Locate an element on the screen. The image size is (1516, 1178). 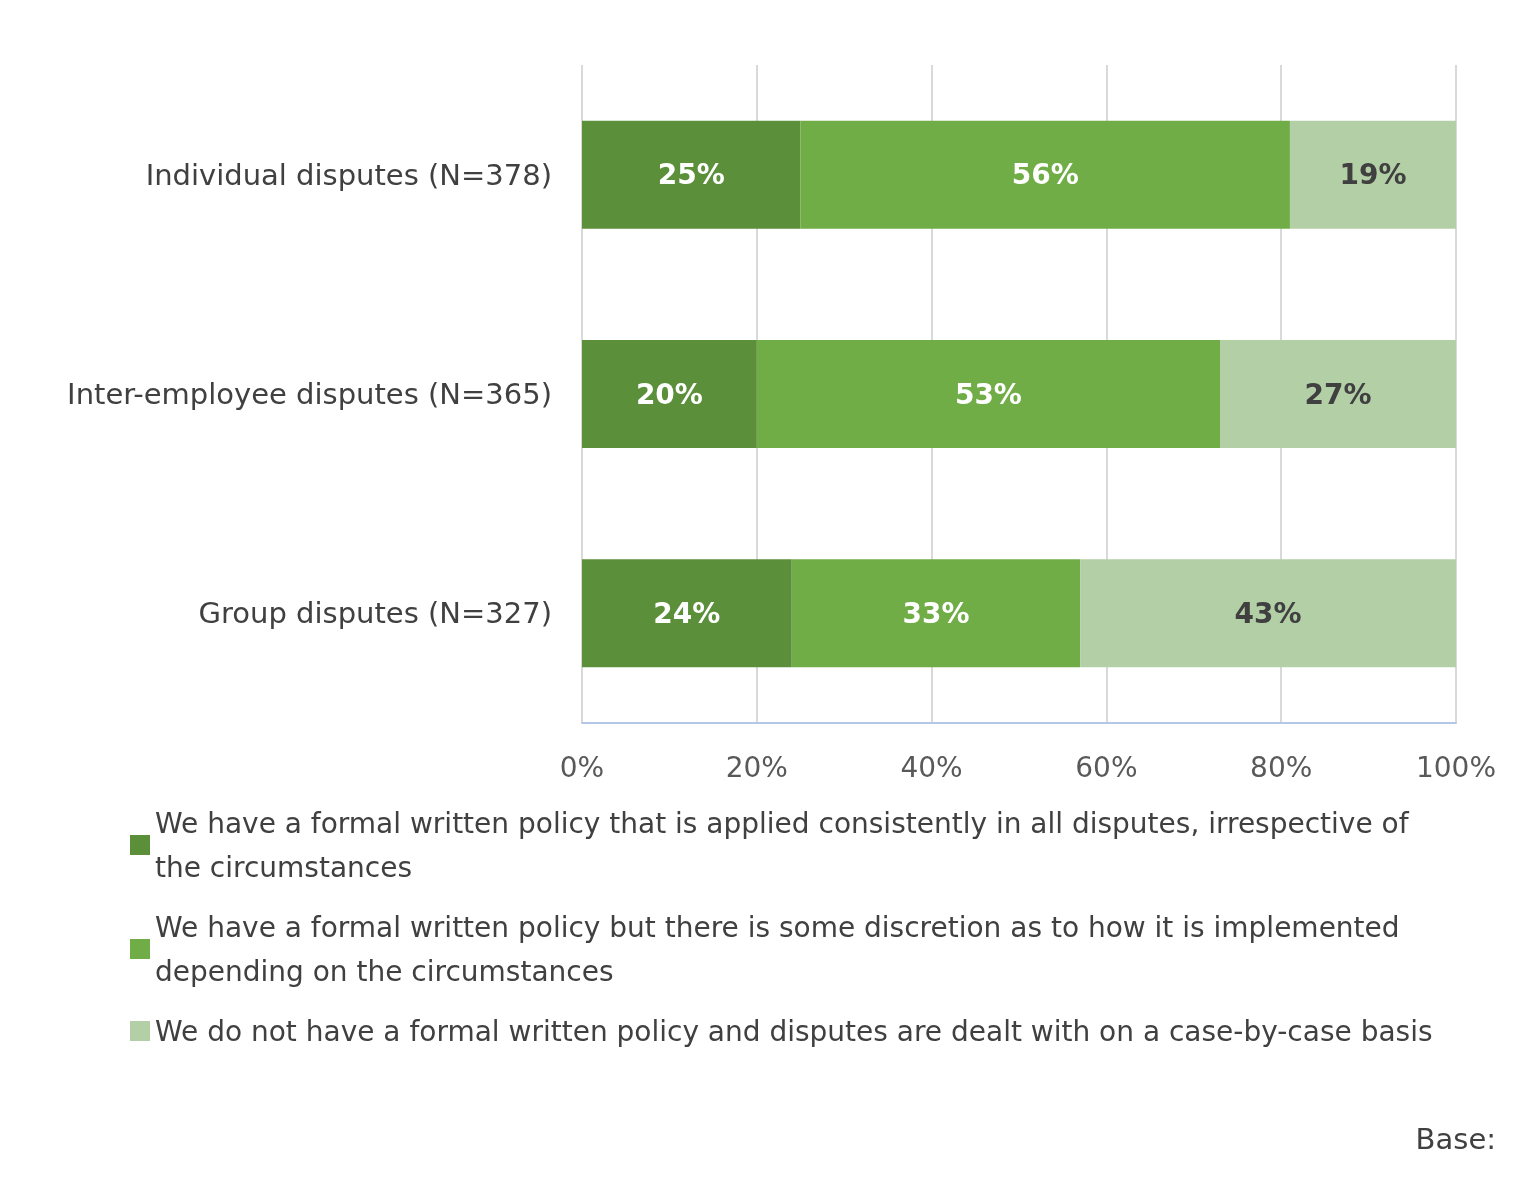
x-tick-label: 40% is located at coordinates (931, 767).